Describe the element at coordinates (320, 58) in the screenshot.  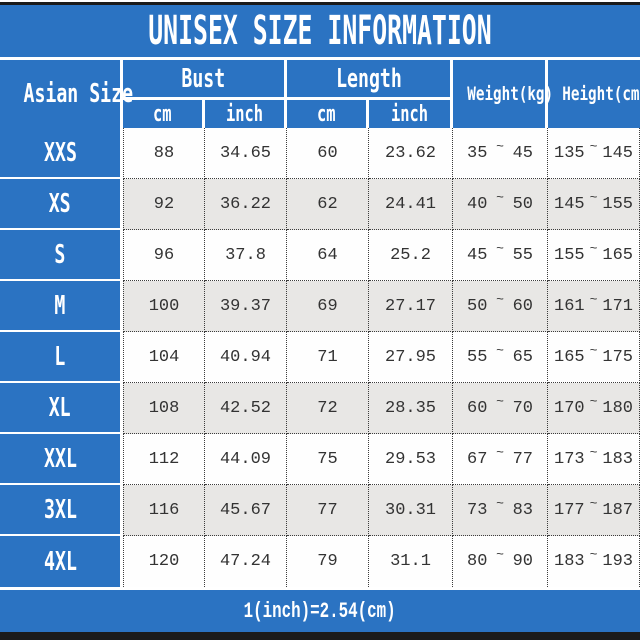
I see `title-table-gap` at that location.